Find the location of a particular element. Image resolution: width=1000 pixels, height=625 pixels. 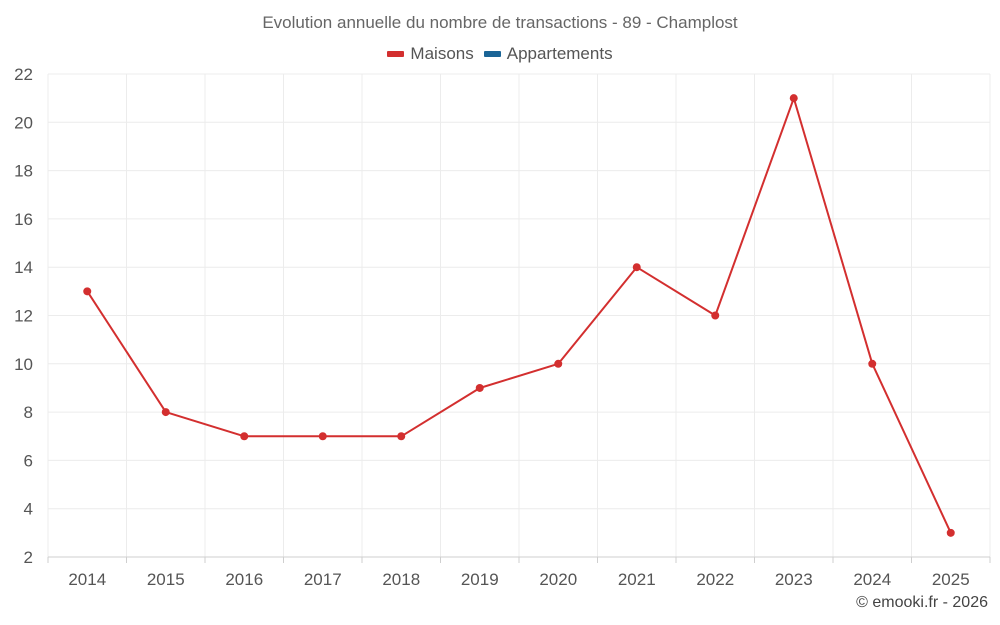

legend: Maisons Appartements is located at coordinates (500, 54).